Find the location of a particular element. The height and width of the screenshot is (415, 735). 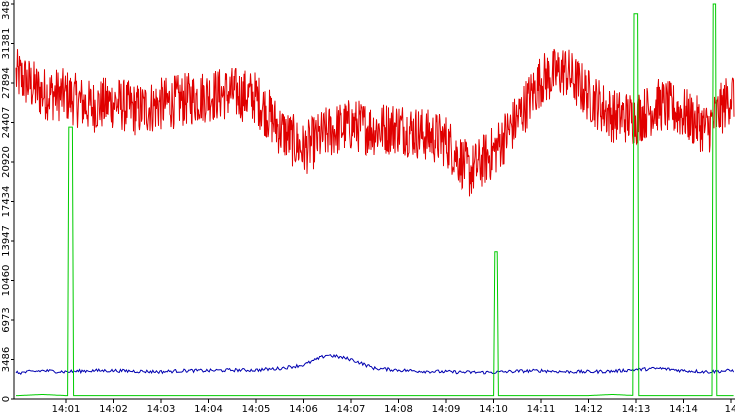

y-tick-label: 34868 is located at coordinates (6, 10).